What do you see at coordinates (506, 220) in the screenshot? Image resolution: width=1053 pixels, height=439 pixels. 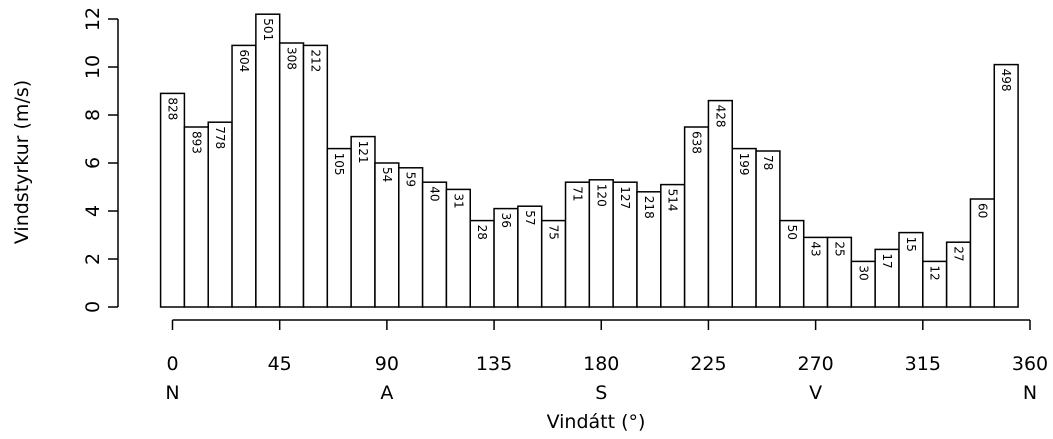 I see `bar-count-label-14: 36` at bounding box center [506, 220].